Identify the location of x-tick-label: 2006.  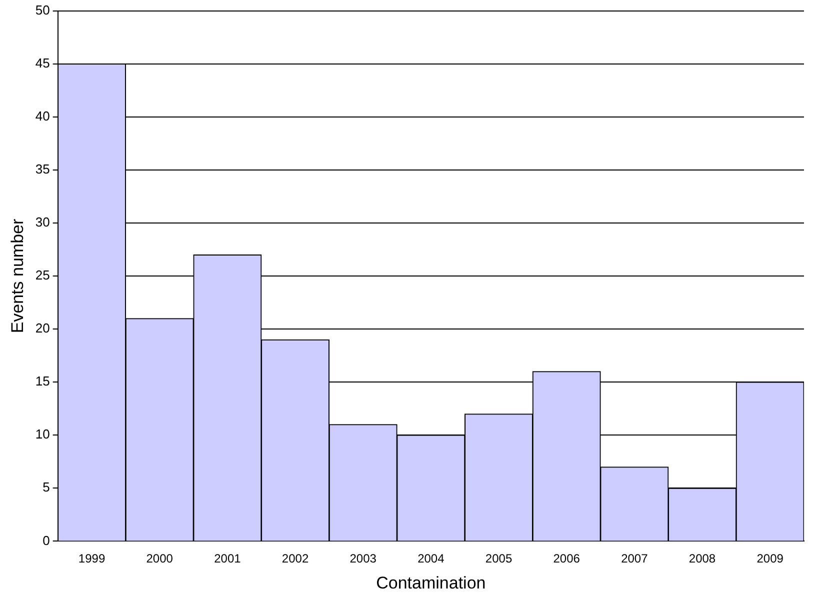
(566, 559).